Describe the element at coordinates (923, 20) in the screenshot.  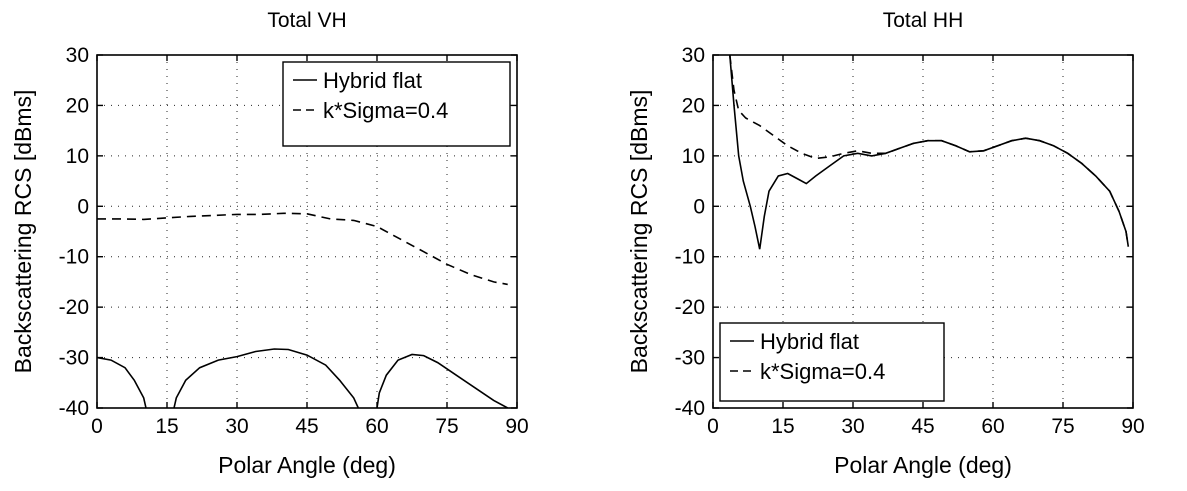
I see `chart-title: Total HH` at that location.